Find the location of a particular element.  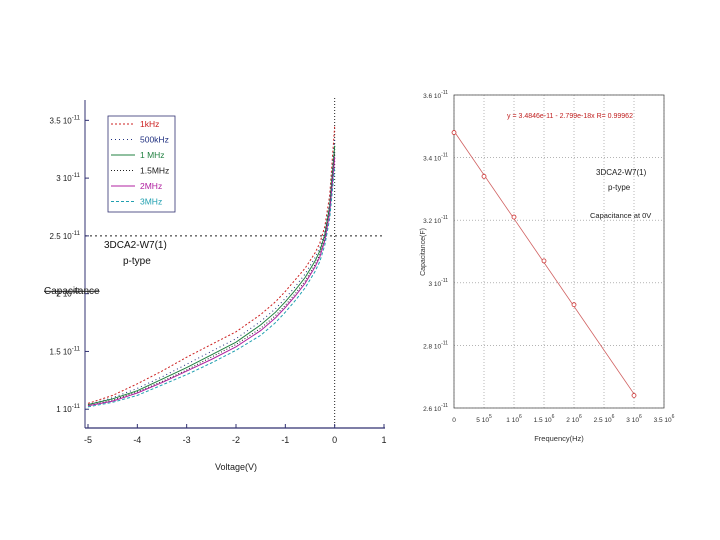

x-axis-title: Frequency(Hz) is located at coordinates (559, 438).